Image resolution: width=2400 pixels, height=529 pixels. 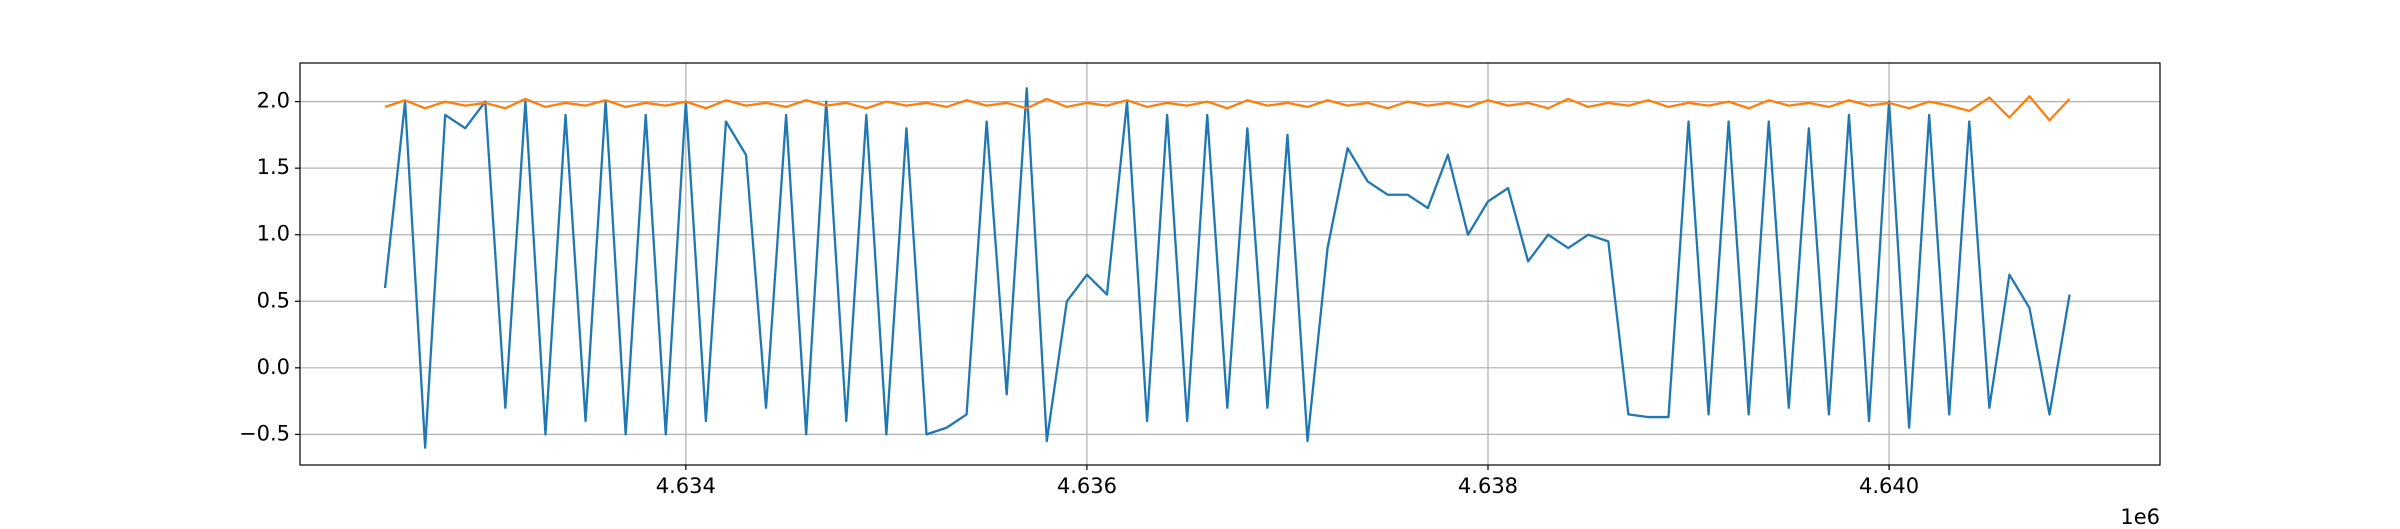 I want to click on y-tick-label: 2.0, so click(x=273, y=101).